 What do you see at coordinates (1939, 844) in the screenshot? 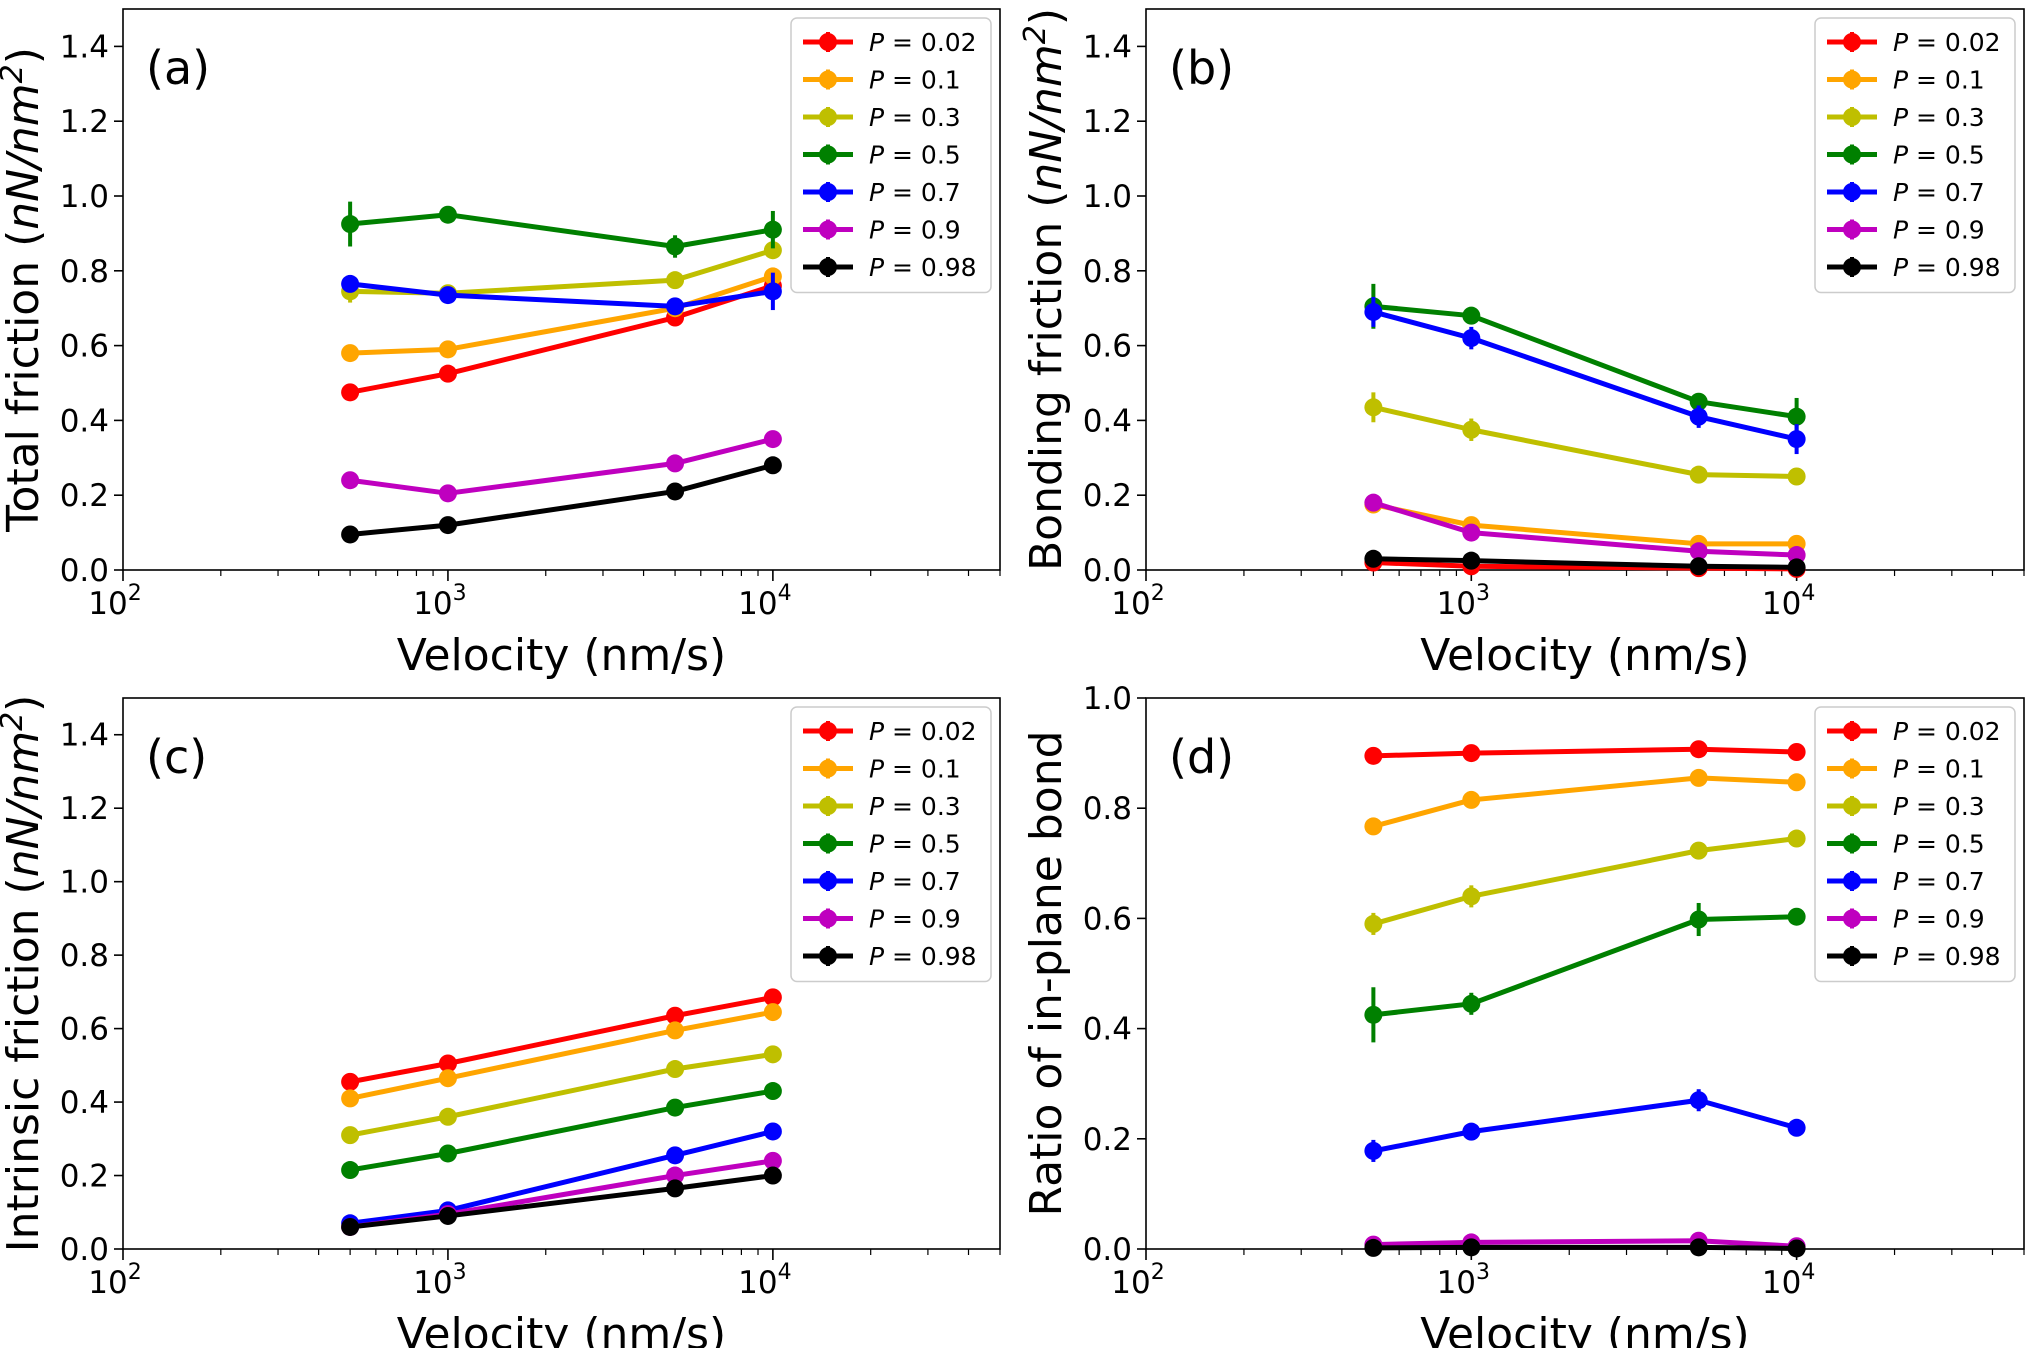
I see `legend-label: P = 0.5` at bounding box center [1939, 844].